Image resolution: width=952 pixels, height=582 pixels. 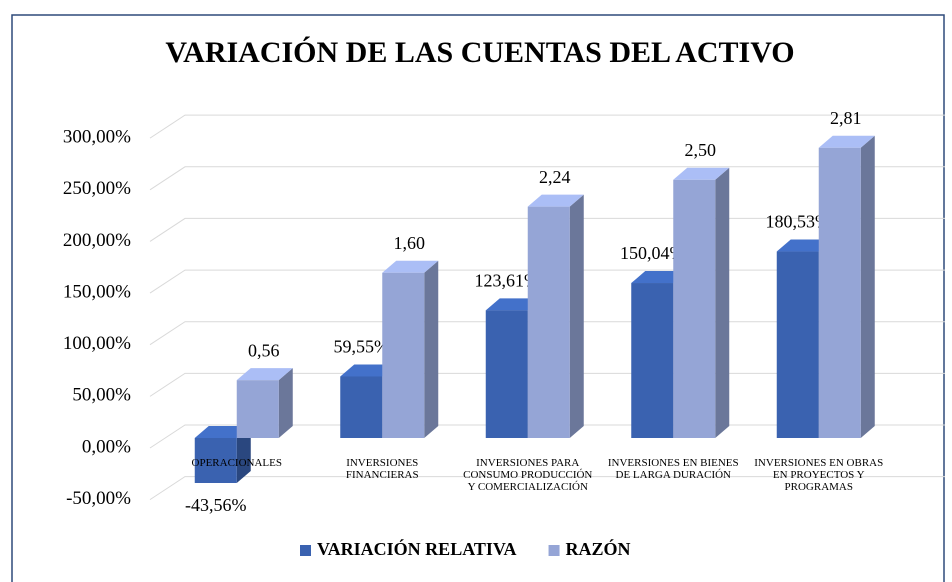 I want to click on y-tick-label: -50,00%, so click(x=98, y=498).